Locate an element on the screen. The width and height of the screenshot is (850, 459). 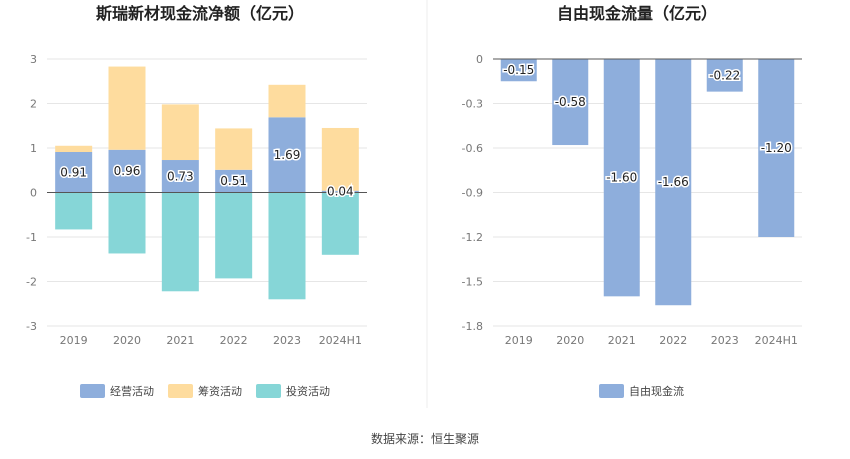
bar-经营活动-2021 is located at coordinates (180, 176).